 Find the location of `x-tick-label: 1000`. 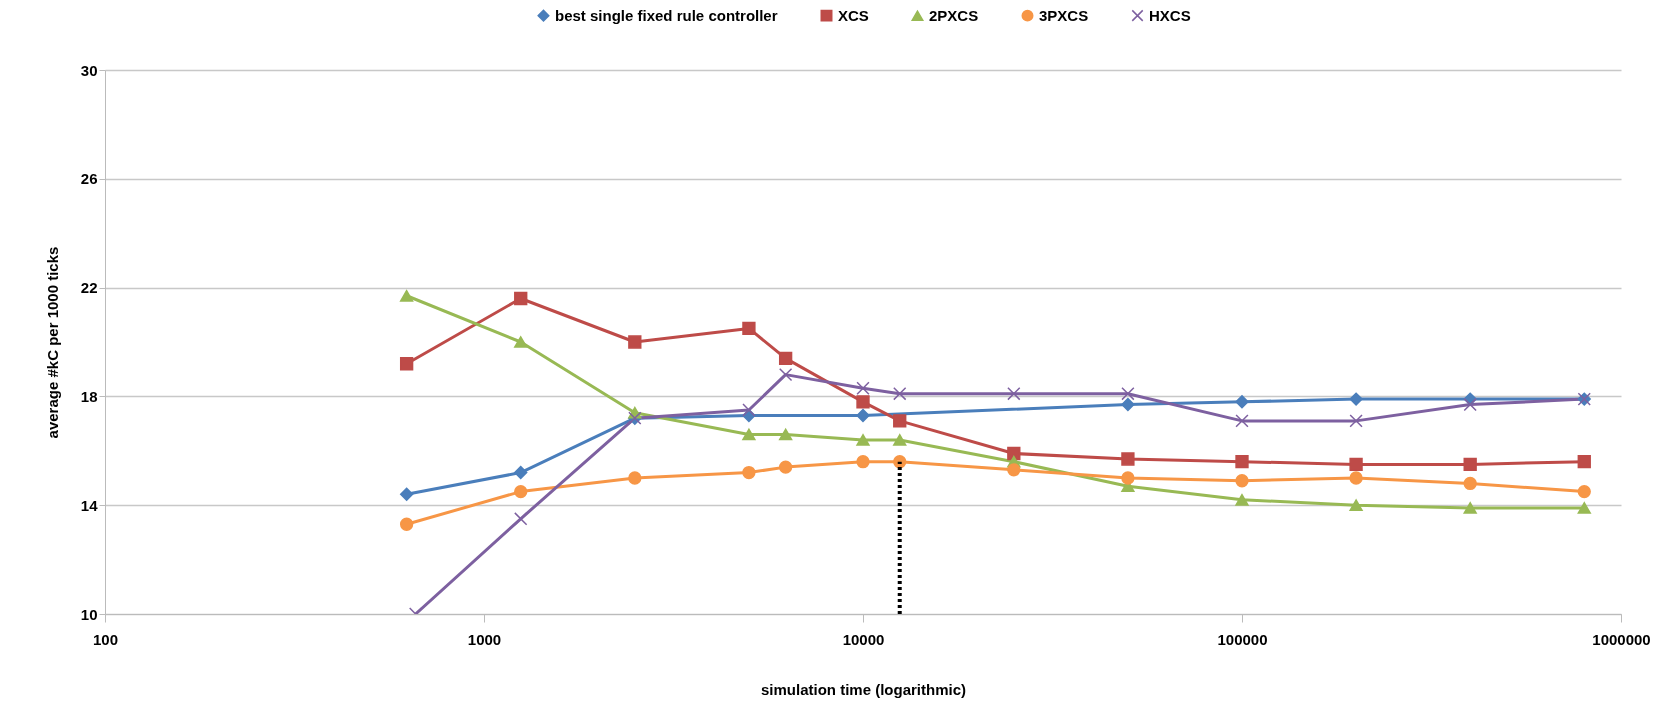

x-tick-label: 1000 is located at coordinates (484, 639).